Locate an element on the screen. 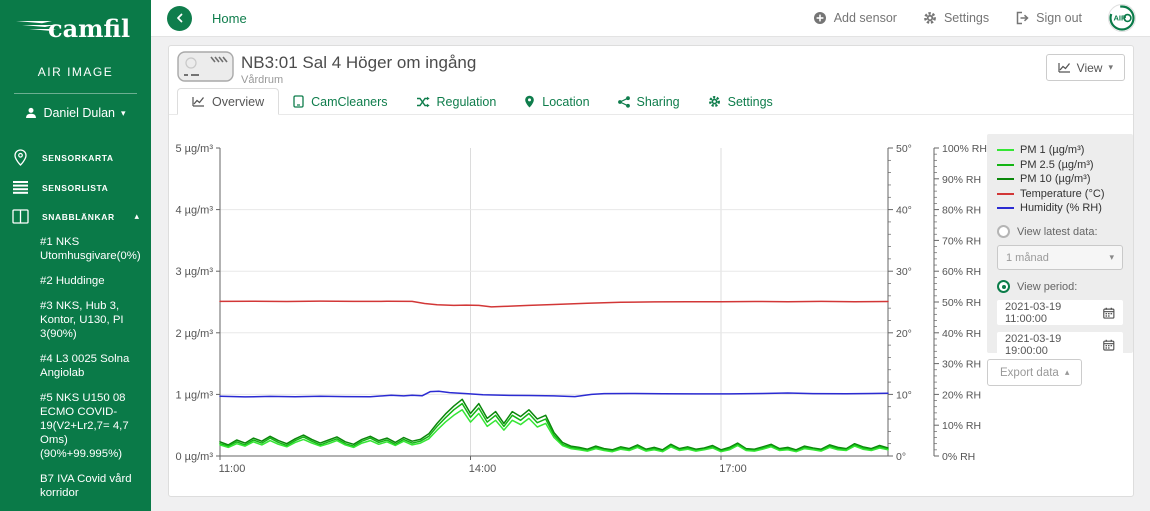 Image resolution: width=1150 pixels, height=511 pixels. shuffle-icon is located at coordinates (423, 101).